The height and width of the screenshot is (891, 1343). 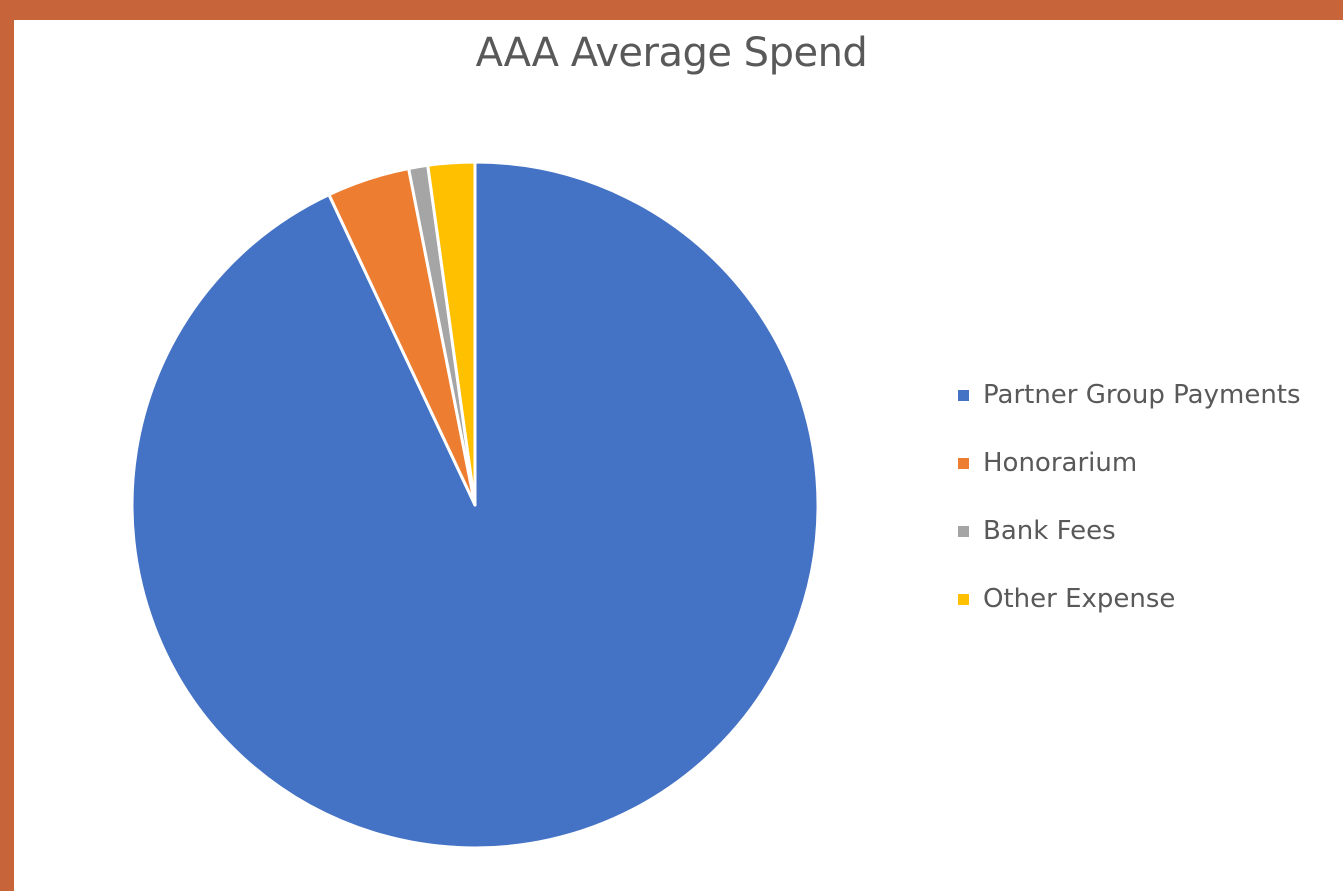 I want to click on legend-item-partner-group-payments: Partner Group Payments, so click(x=1129, y=395).